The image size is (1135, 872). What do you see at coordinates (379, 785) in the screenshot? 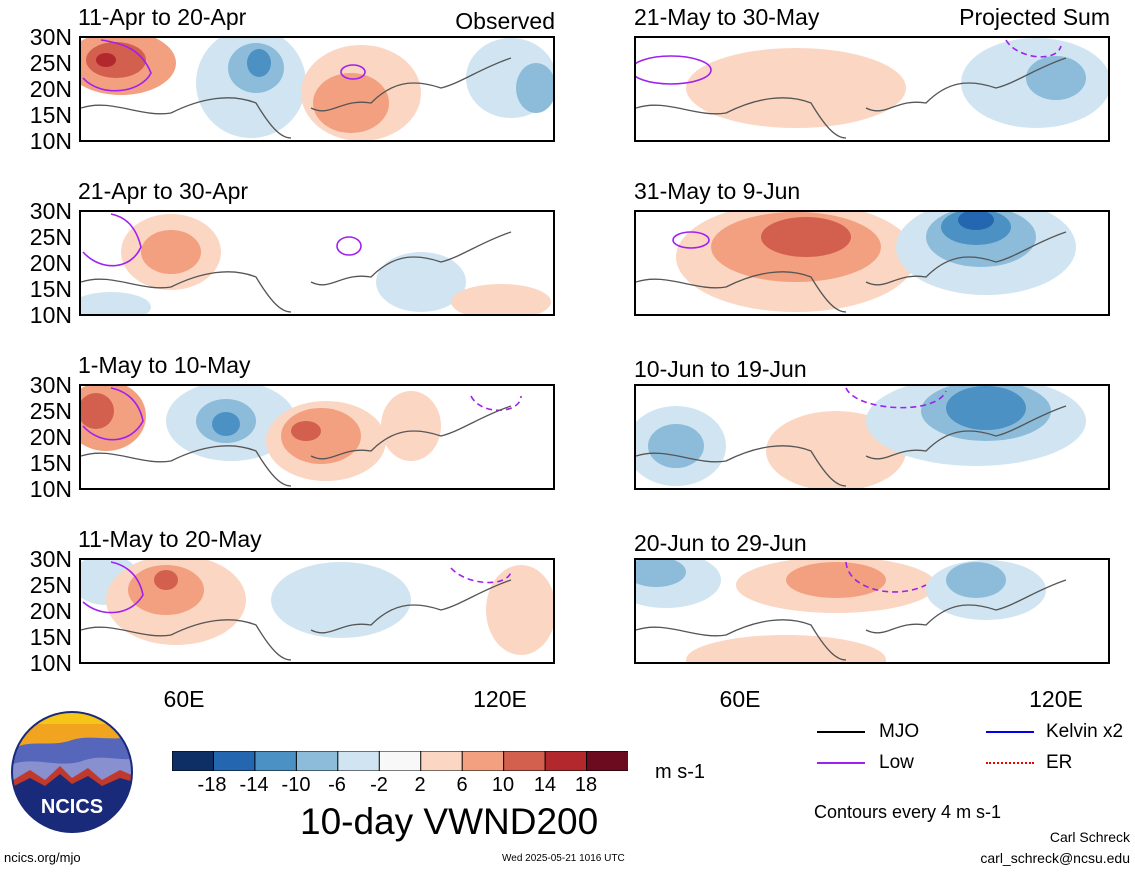
I see `colorbar-label: -2` at bounding box center [379, 785].